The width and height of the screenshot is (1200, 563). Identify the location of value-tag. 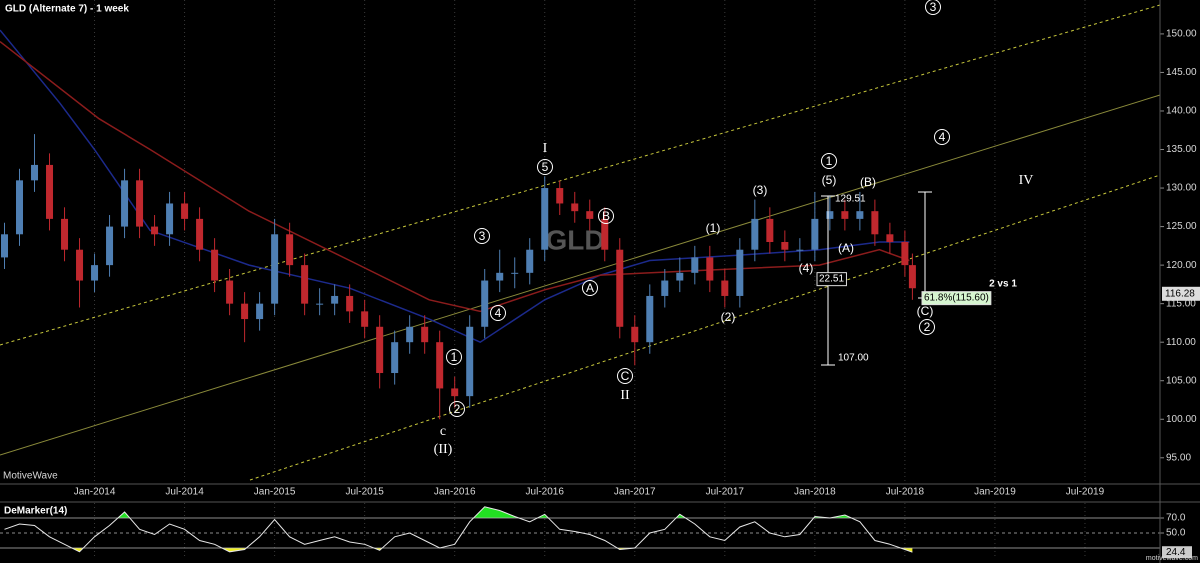
(1177, 552).